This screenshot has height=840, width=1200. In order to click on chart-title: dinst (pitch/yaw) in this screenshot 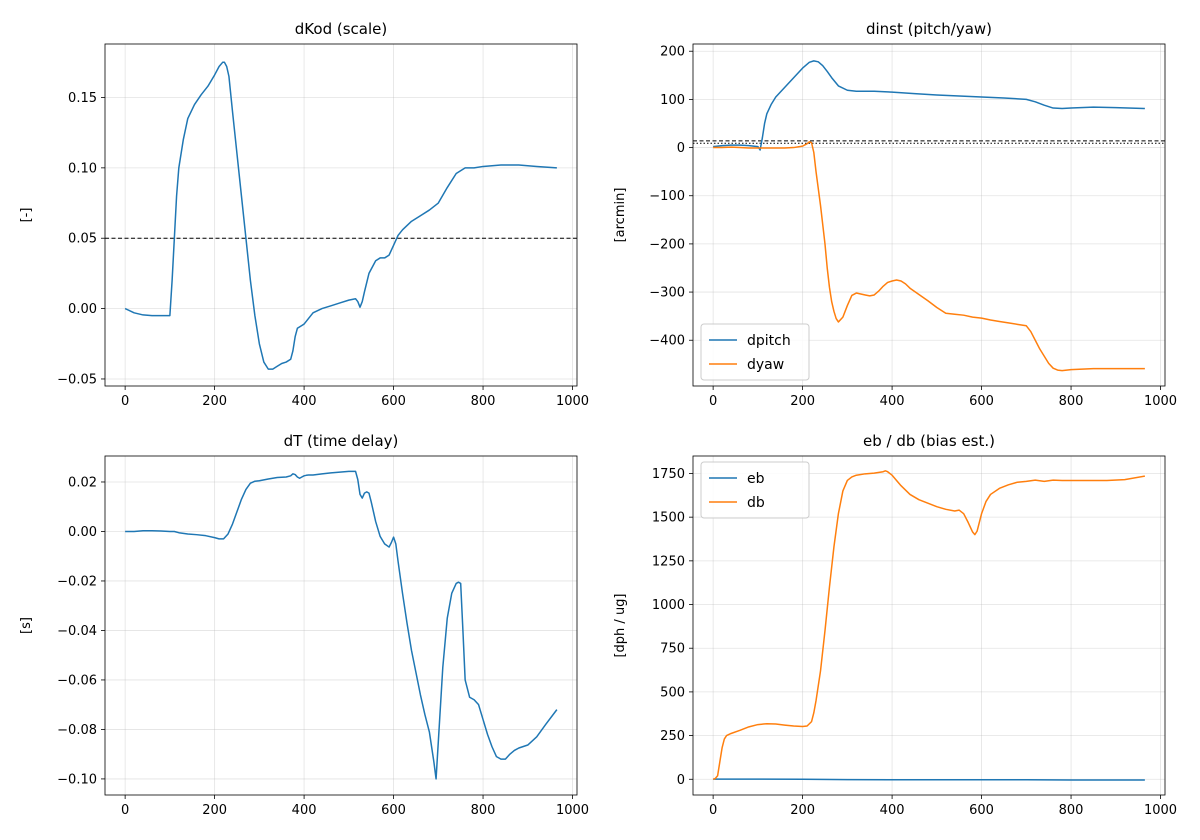, I will do `click(929, 29)`.